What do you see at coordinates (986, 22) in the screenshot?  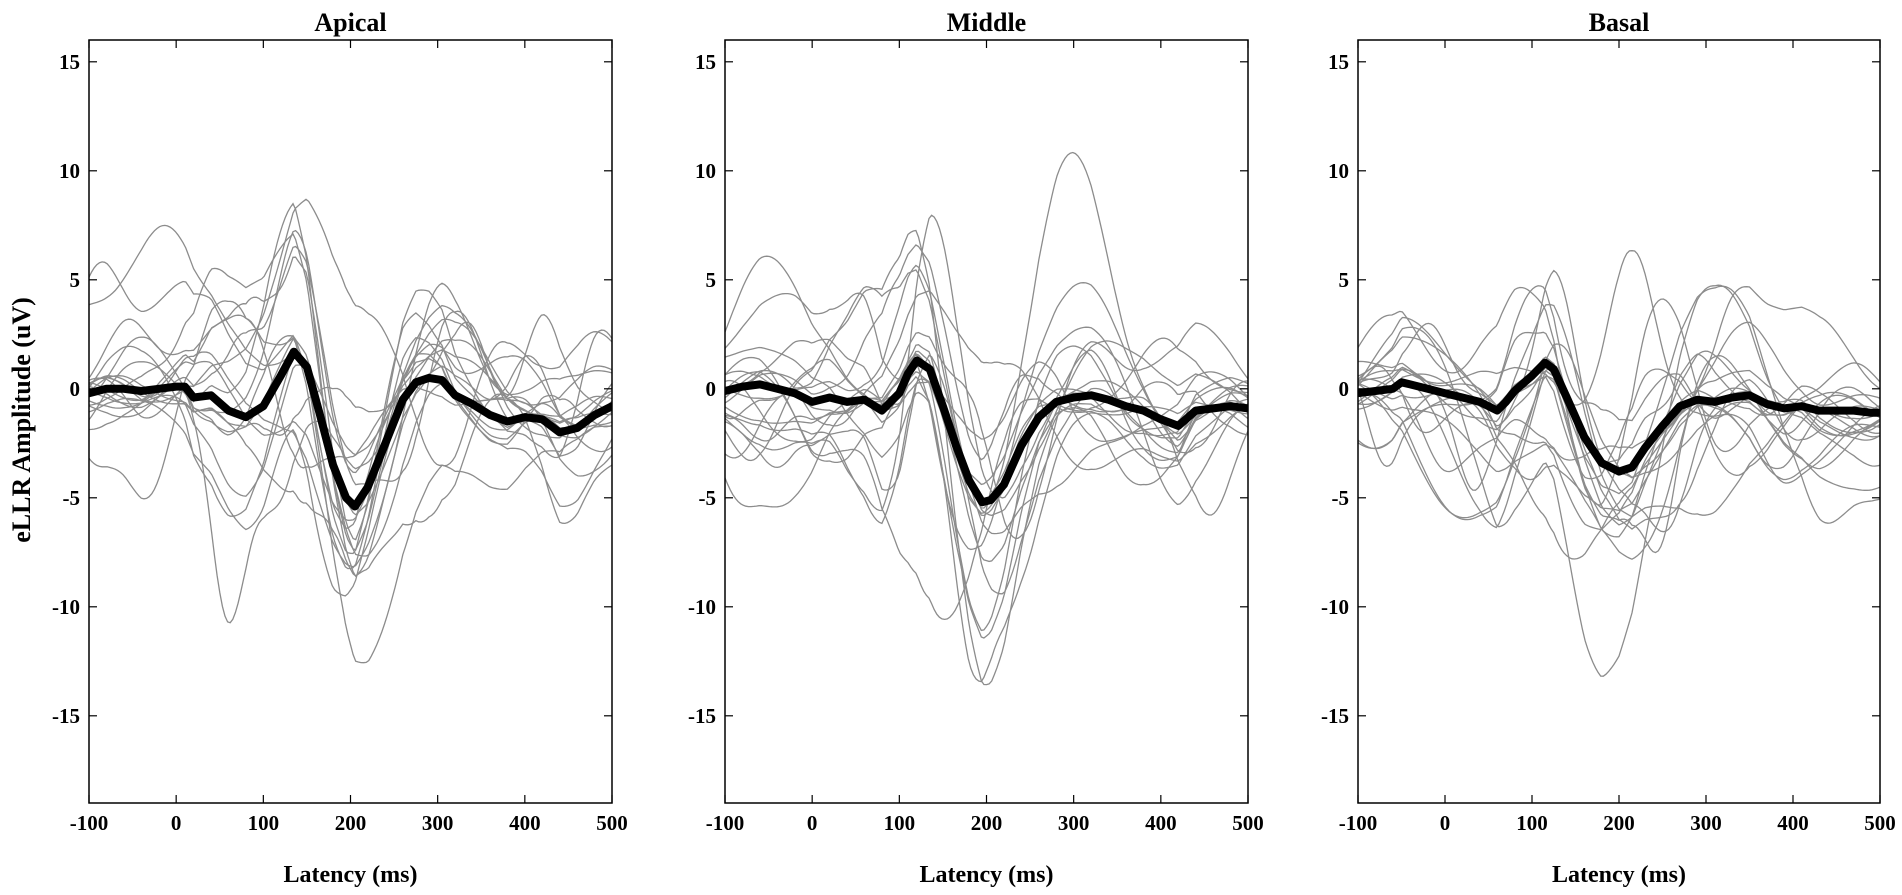 I see `panel-title: Middle` at bounding box center [986, 22].